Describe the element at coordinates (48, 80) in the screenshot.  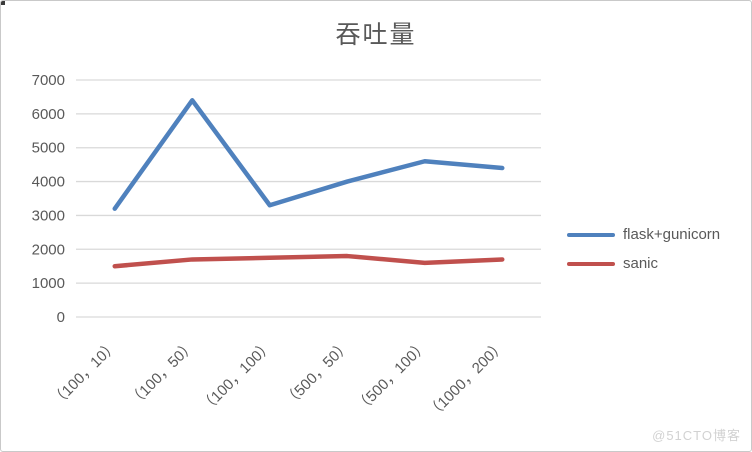
I see `y-axis-tick-label: 7000` at that location.